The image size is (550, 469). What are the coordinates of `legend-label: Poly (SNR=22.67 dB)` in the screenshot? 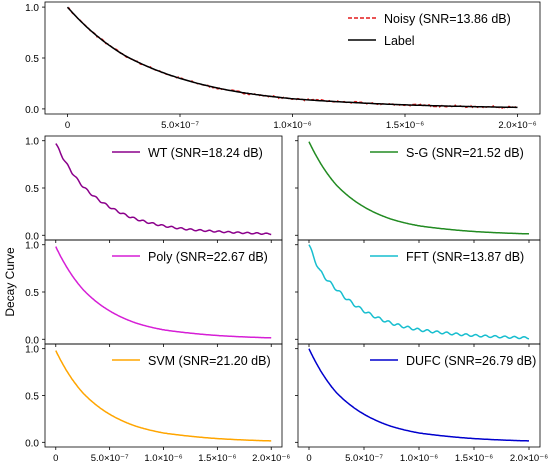 It's located at (208, 257).